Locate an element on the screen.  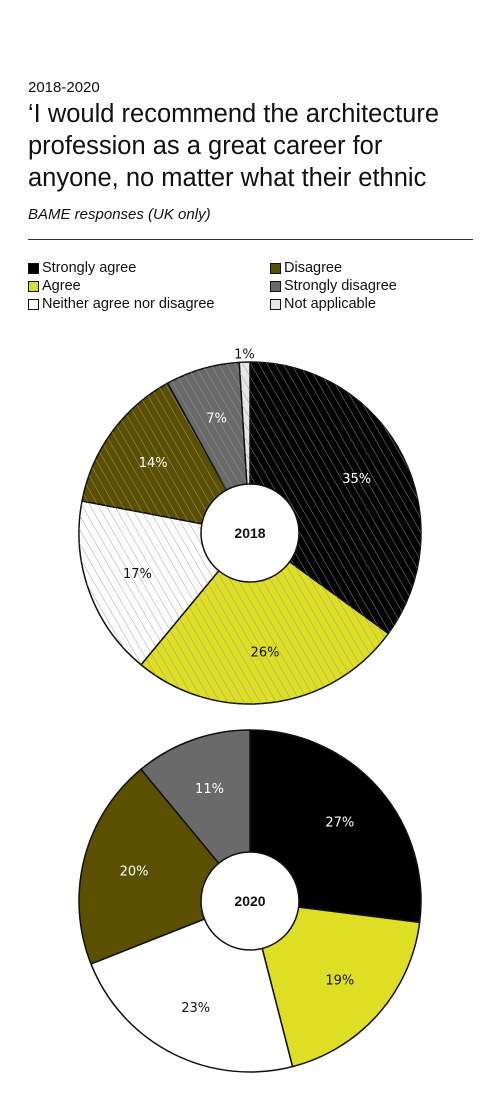
legend-item-strongly-disagree: Strongly disagree is located at coordinates (333, 286).